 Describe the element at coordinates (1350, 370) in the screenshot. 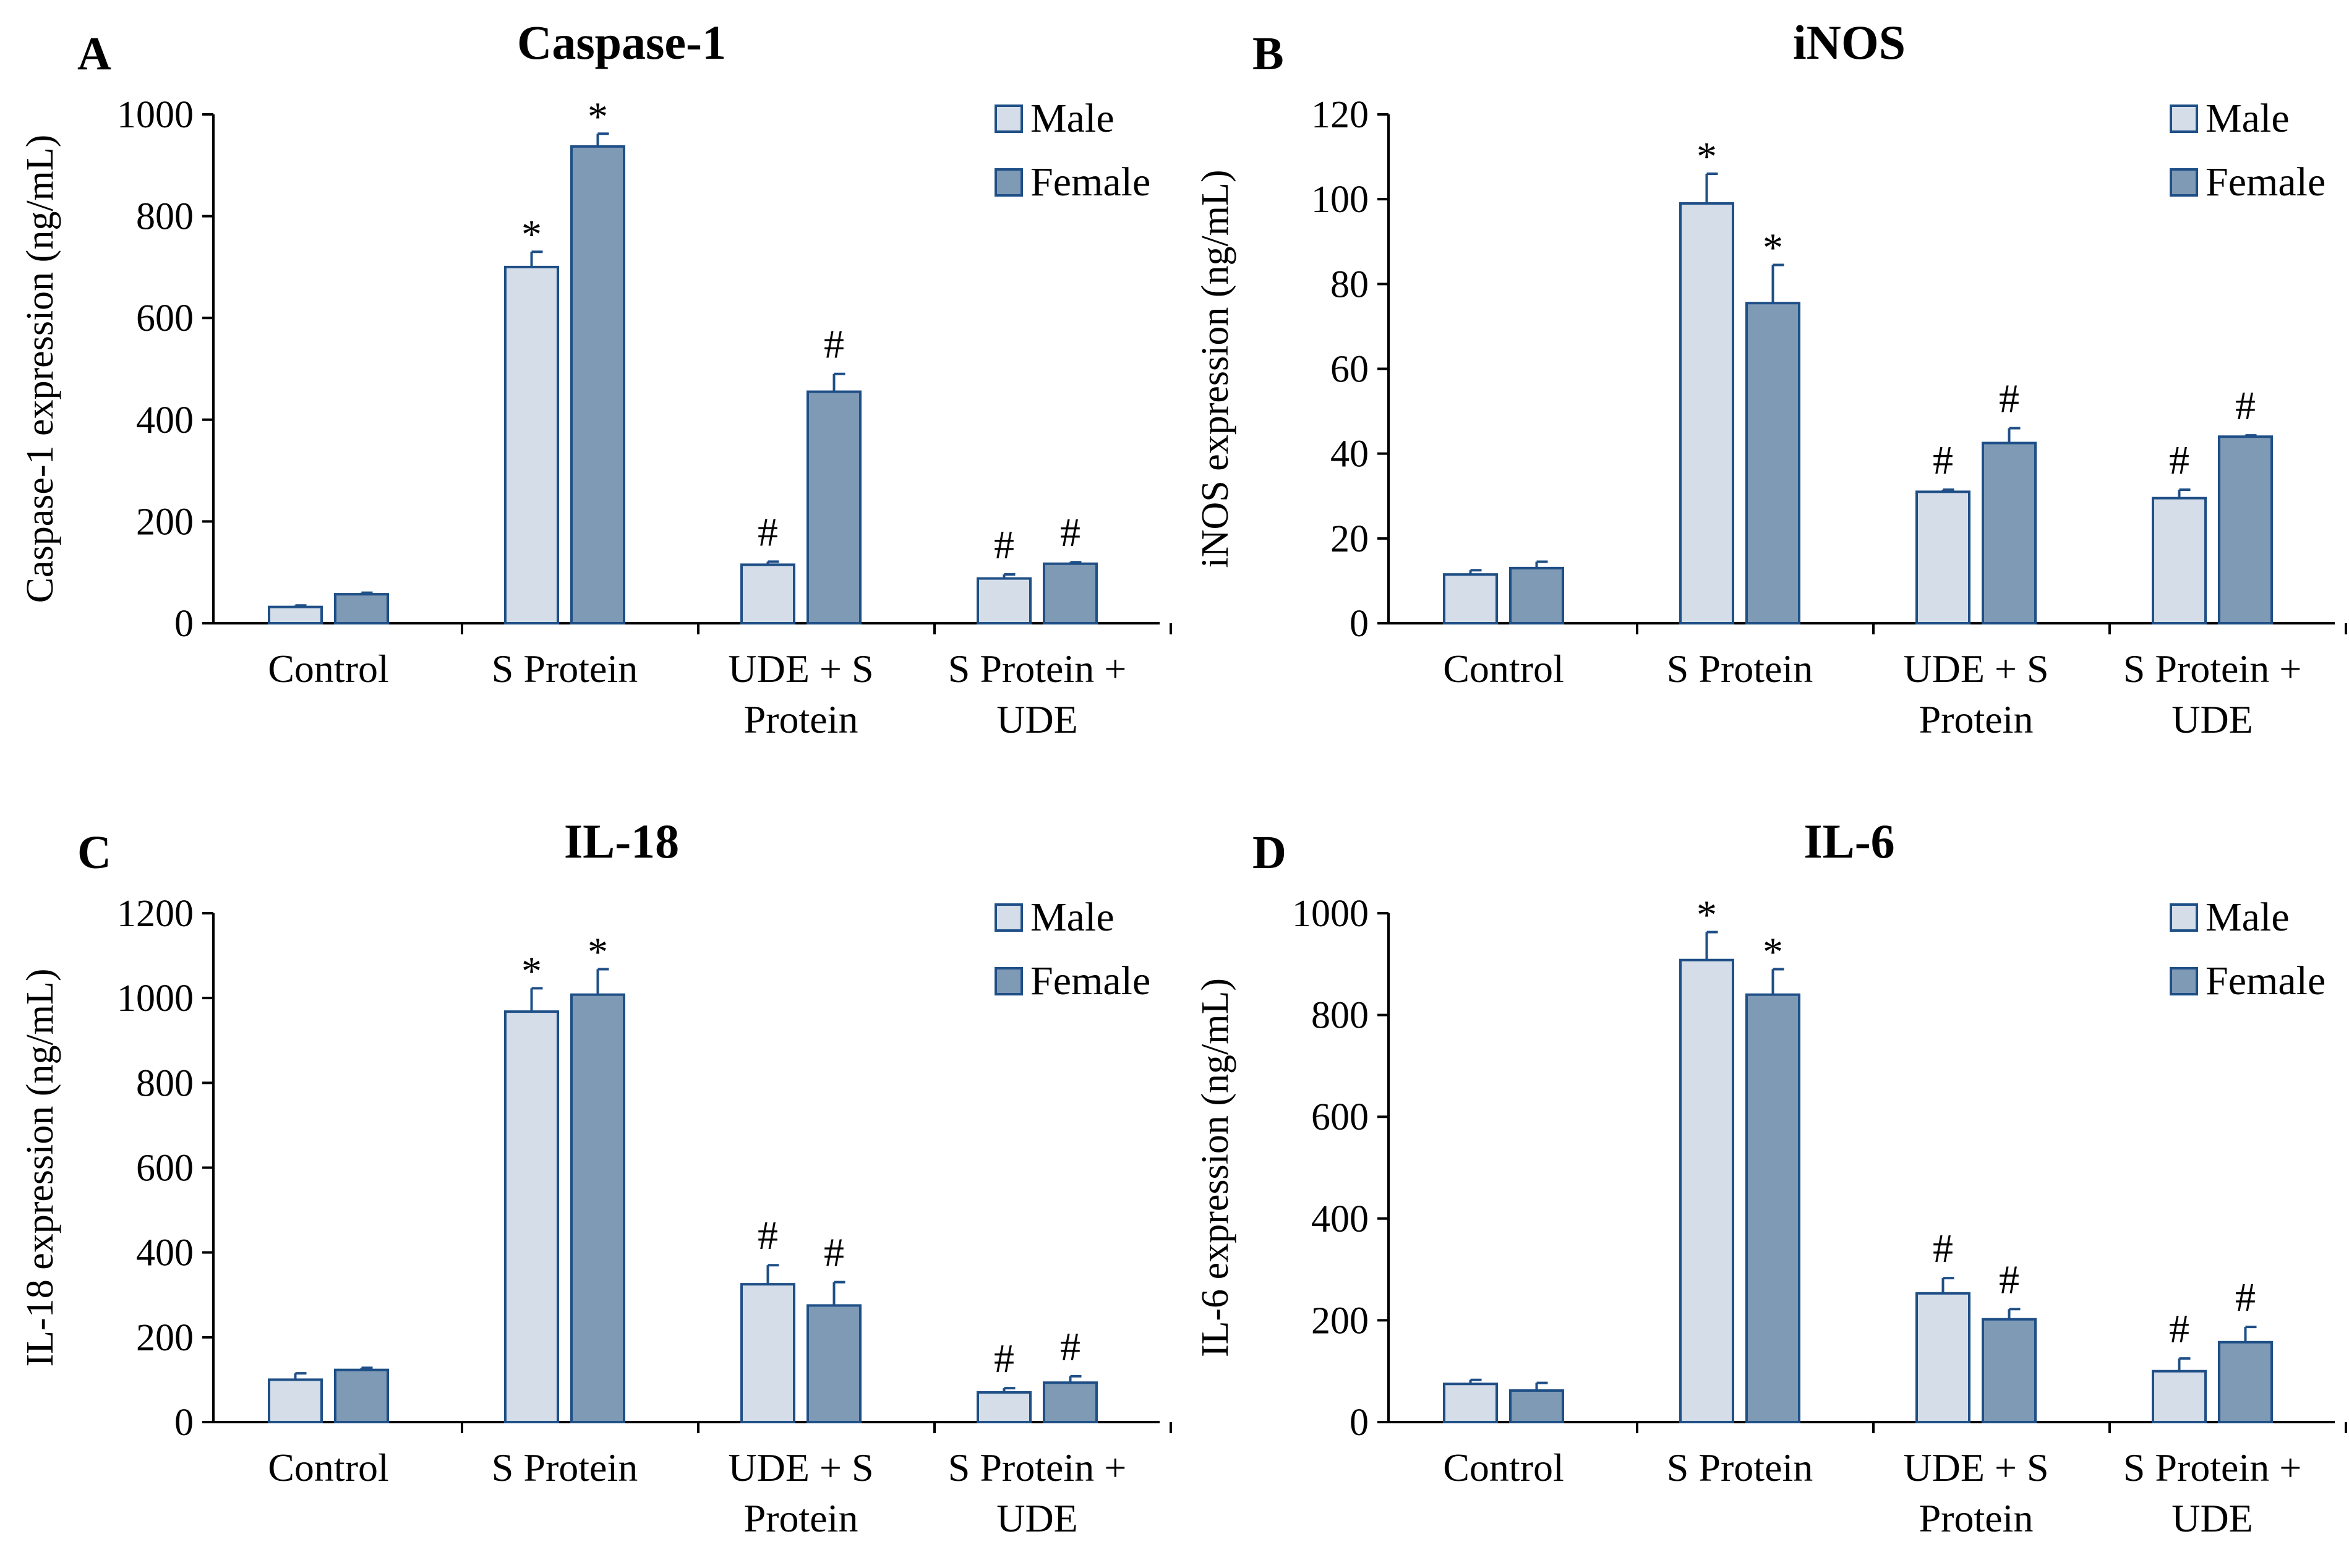

I see `y-tick-label: 60` at that location.